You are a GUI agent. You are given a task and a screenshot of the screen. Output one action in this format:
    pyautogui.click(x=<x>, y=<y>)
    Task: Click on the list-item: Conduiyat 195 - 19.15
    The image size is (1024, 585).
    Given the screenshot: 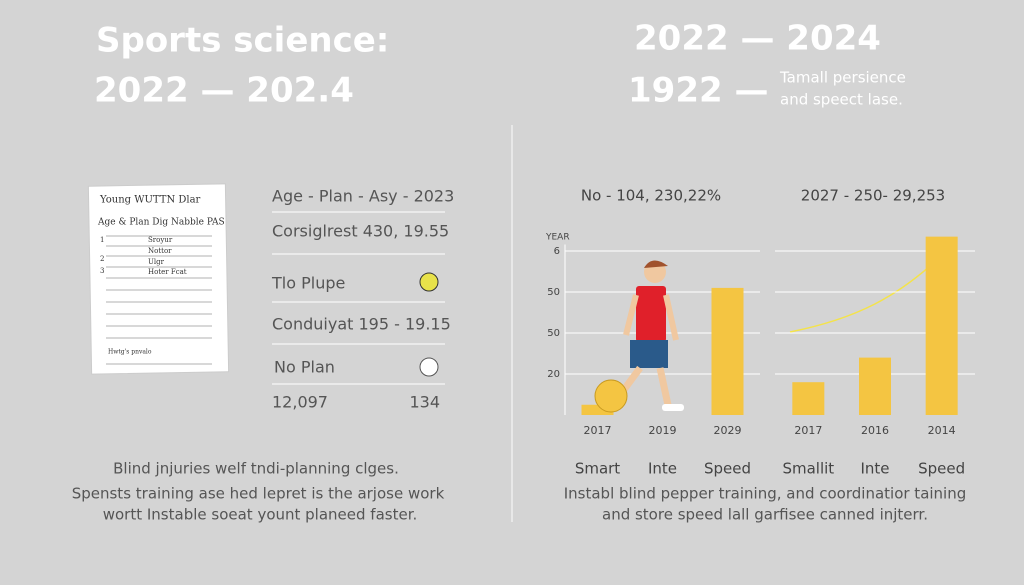 What is the action you would take?
    pyautogui.click(x=361, y=324)
    